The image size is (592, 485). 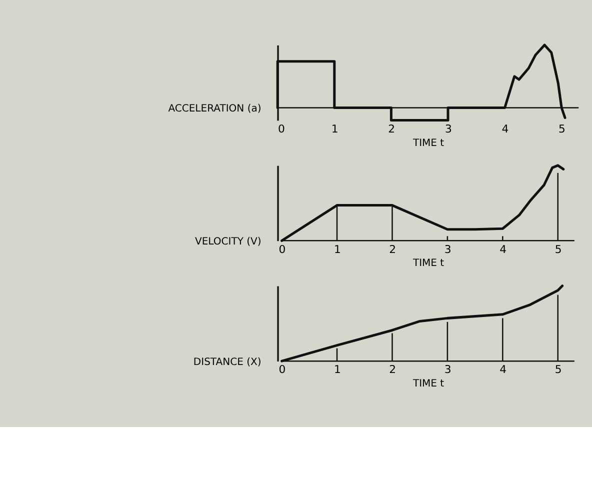 I want to click on y-axis-title: ACCELERATION (a), so click(x=215, y=108).